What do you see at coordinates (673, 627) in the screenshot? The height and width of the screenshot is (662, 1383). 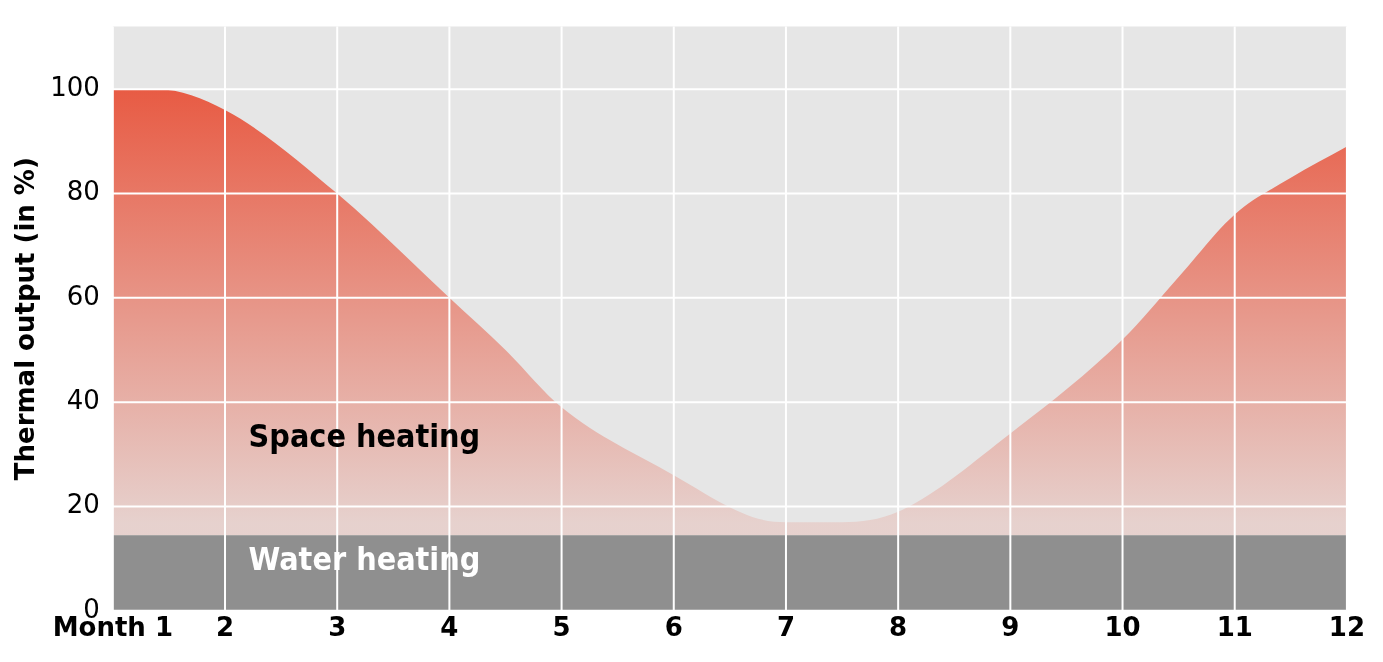 I see `x-tick-label: 6` at bounding box center [673, 627].